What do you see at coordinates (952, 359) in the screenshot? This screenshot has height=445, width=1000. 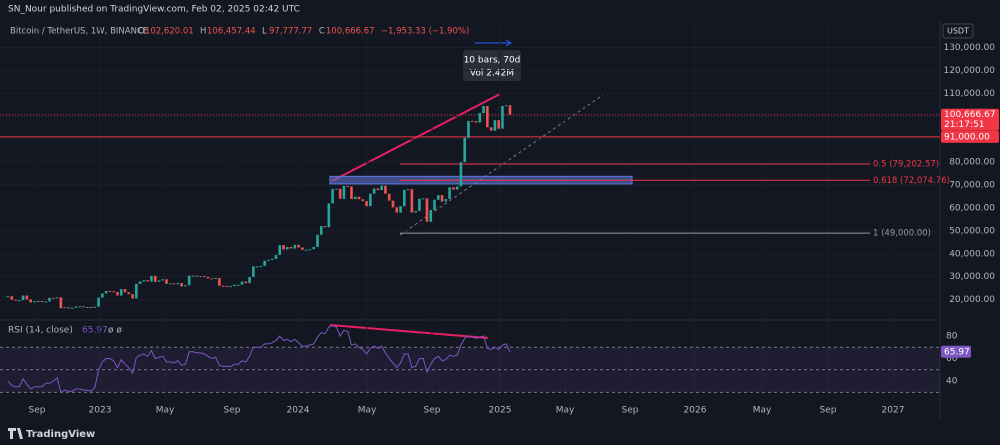 I see `rsi-tick-label: 60` at bounding box center [952, 359].